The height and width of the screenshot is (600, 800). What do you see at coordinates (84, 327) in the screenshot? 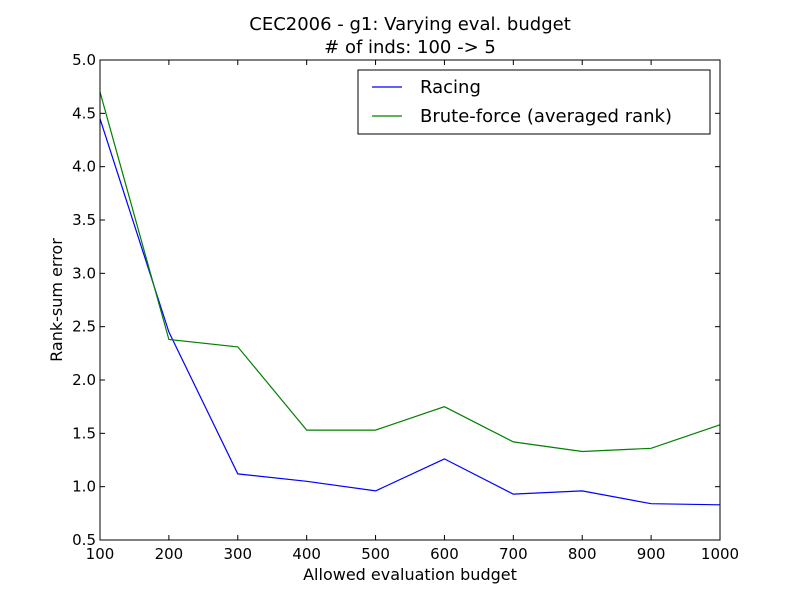
I see `y-tick-label: 2.5` at bounding box center [84, 327].